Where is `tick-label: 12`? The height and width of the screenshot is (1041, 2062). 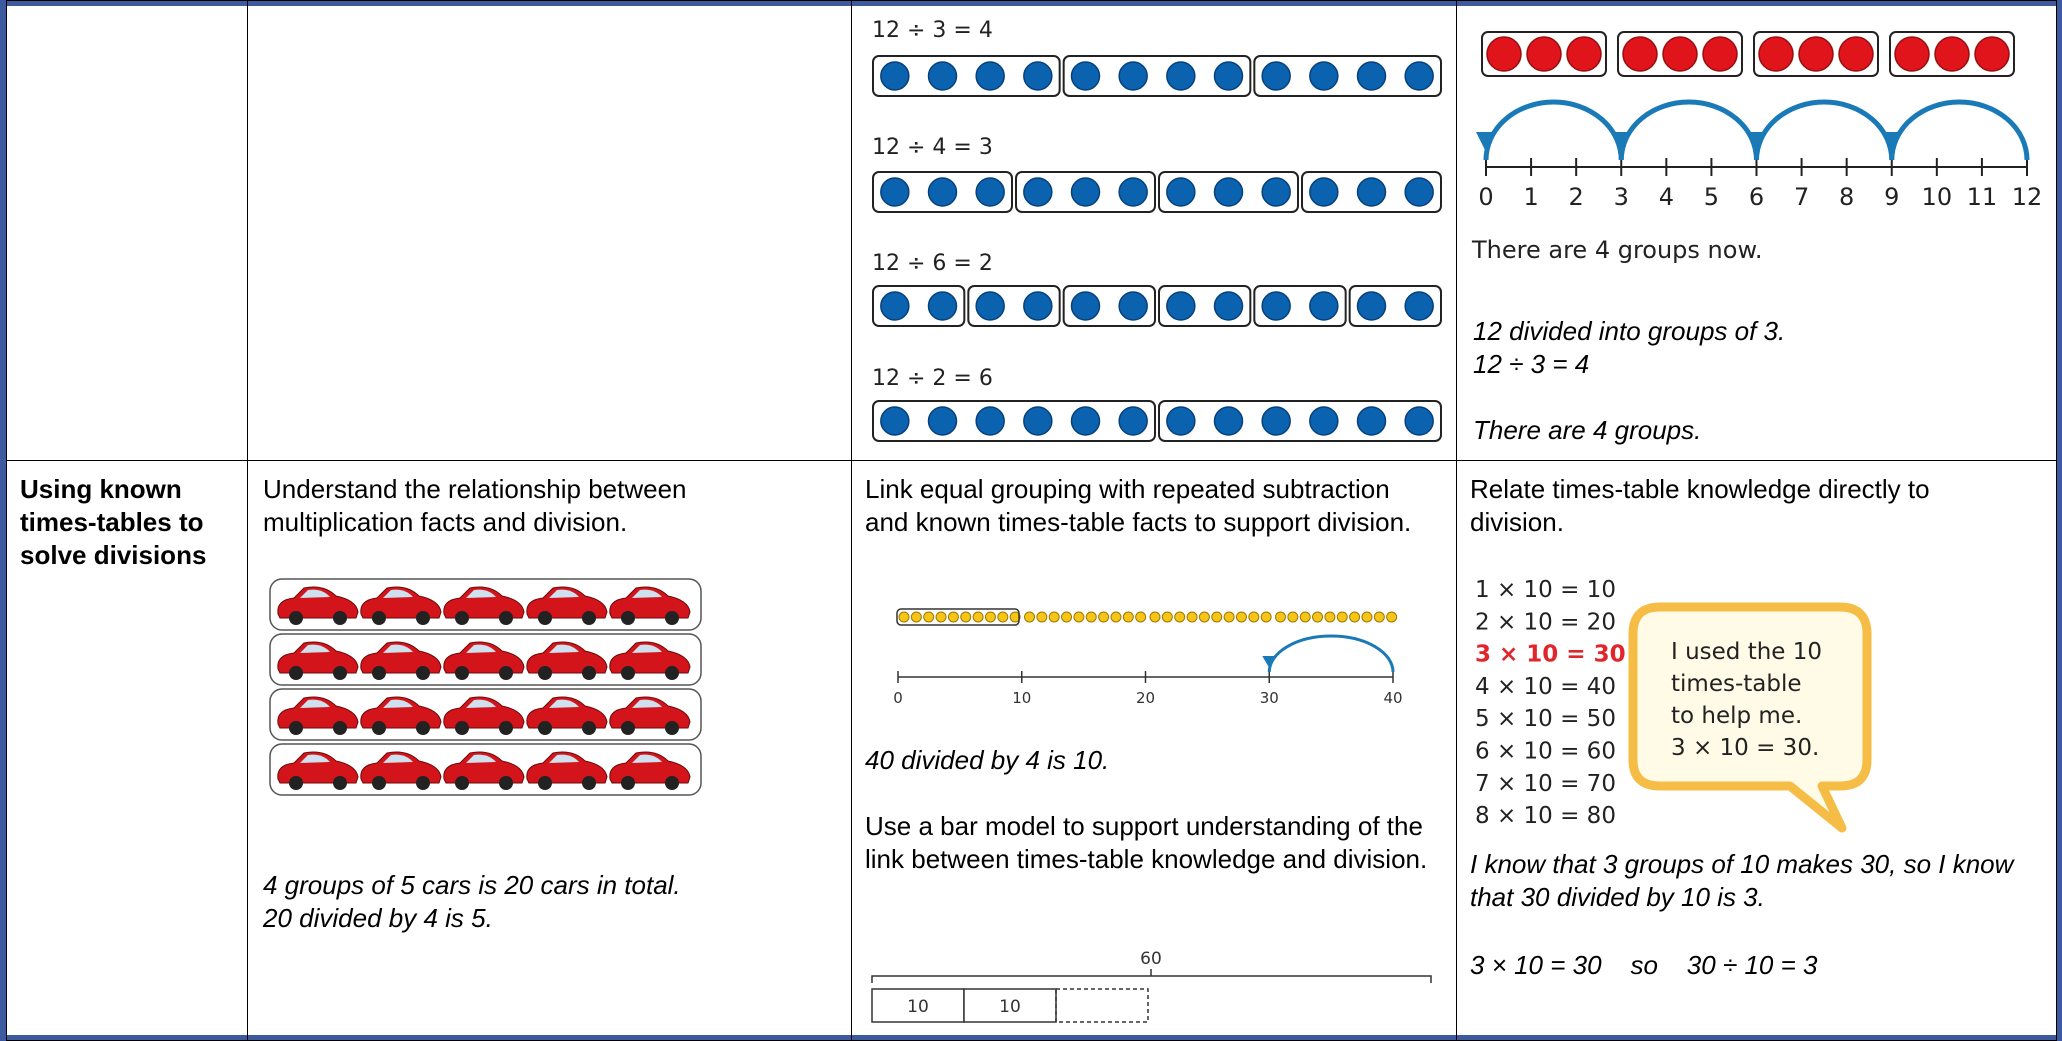
tick-label: 12 is located at coordinates (2027, 197).